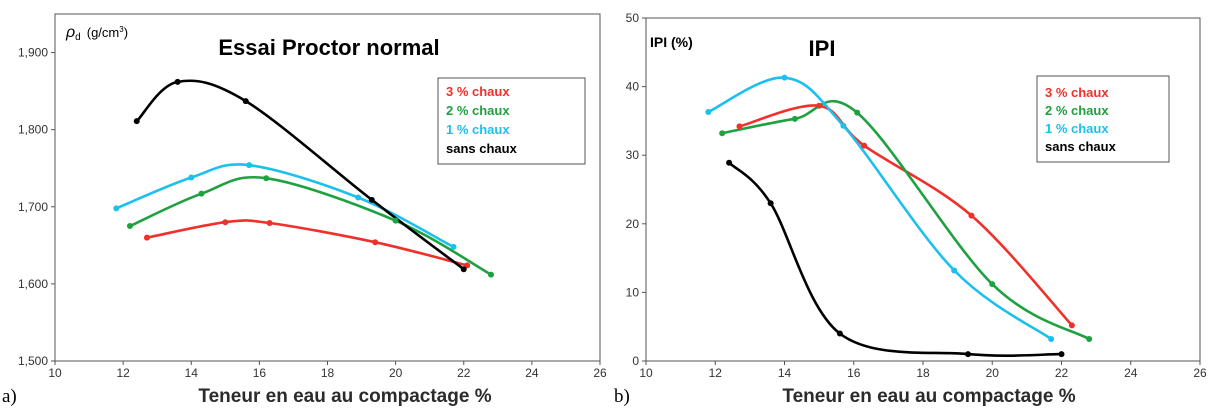 The width and height of the screenshot is (1223, 408). Describe the element at coordinates (1062, 373) in the screenshot. I see `x-tick-label-b: 22` at that location.